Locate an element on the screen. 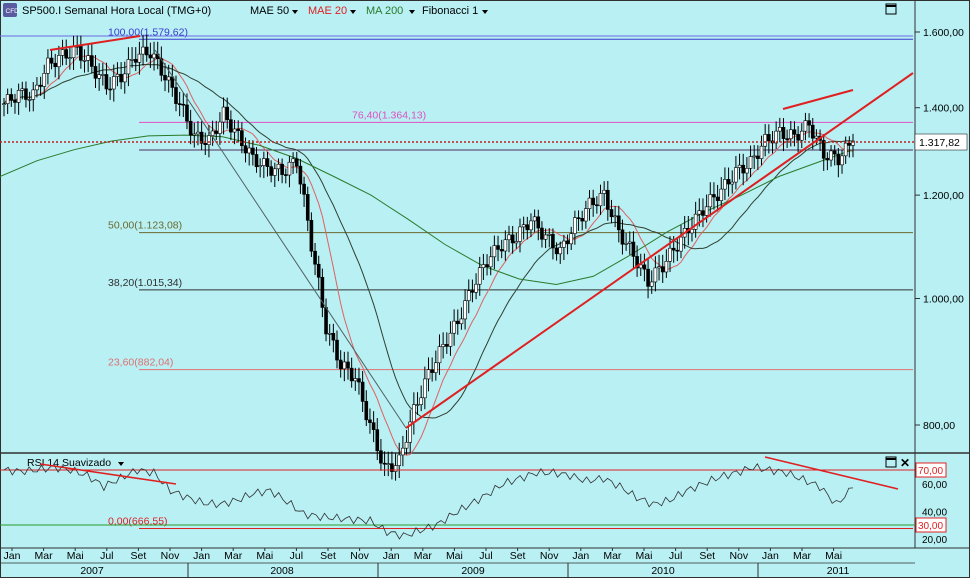  rsi-trendline-left is located at coordinates (108, 474).